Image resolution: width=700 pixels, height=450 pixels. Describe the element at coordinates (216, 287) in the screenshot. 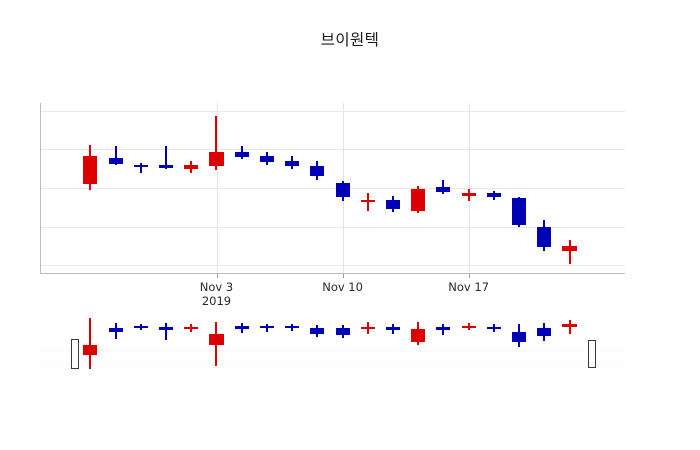

I see `x-tick-label-line1: Nov 3` at that location.